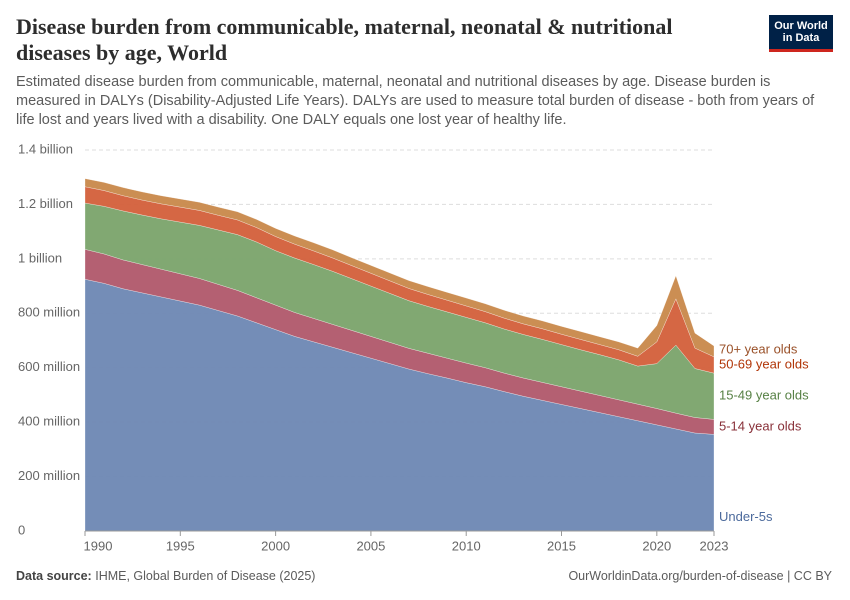  I want to click on y-tick-label: 400 million, so click(49, 421).